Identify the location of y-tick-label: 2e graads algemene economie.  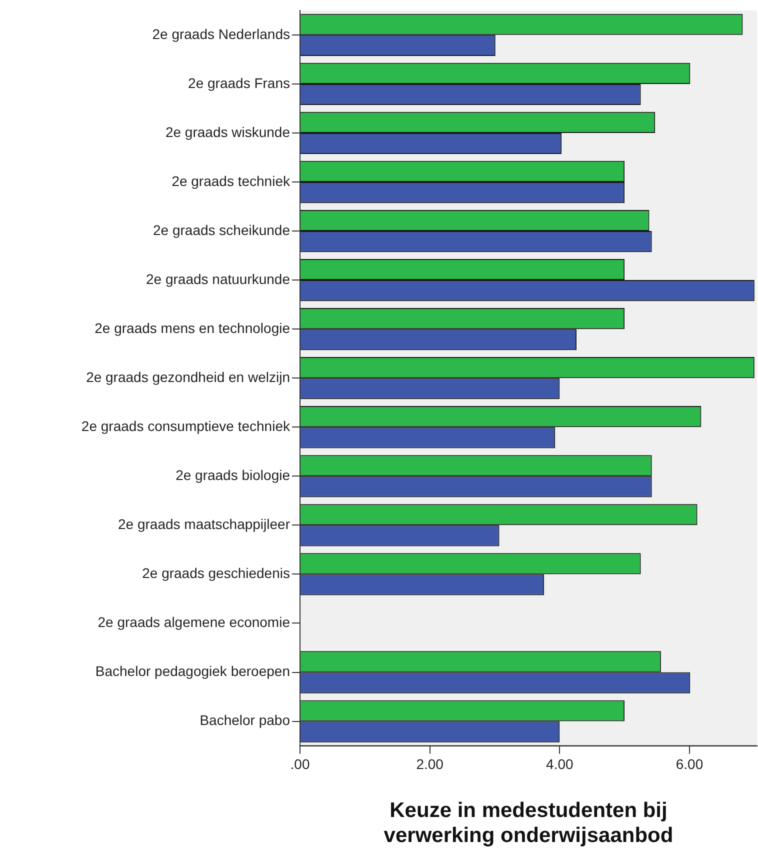
(194, 622).